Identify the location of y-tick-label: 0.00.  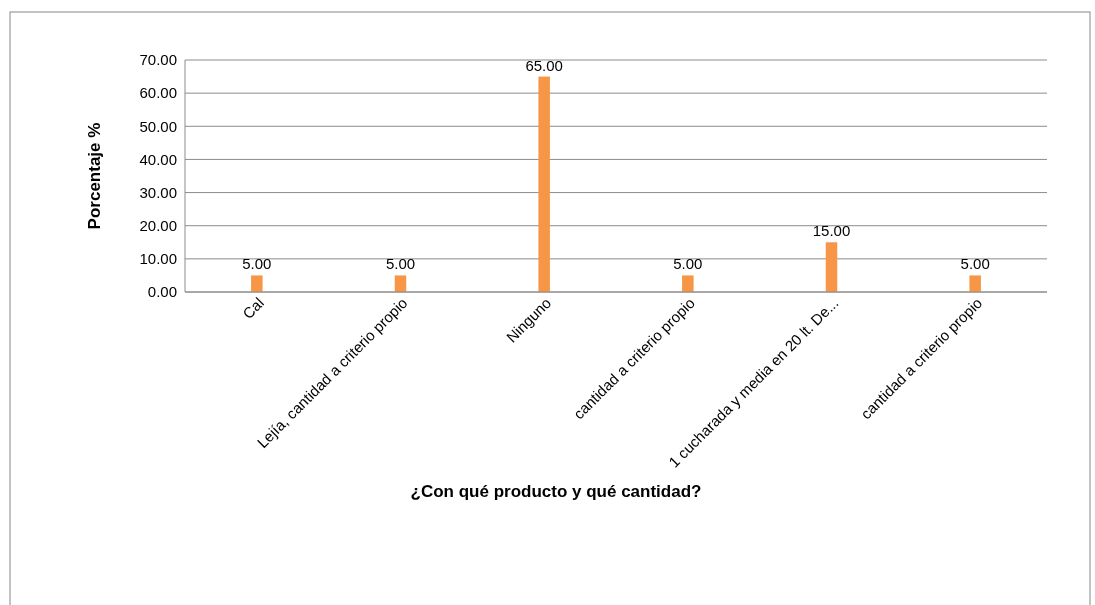
(162, 292).